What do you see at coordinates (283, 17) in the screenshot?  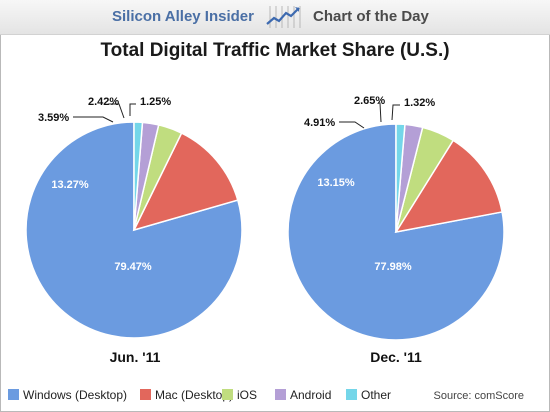 I see `line-chart-icon` at bounding box center [283, 17].